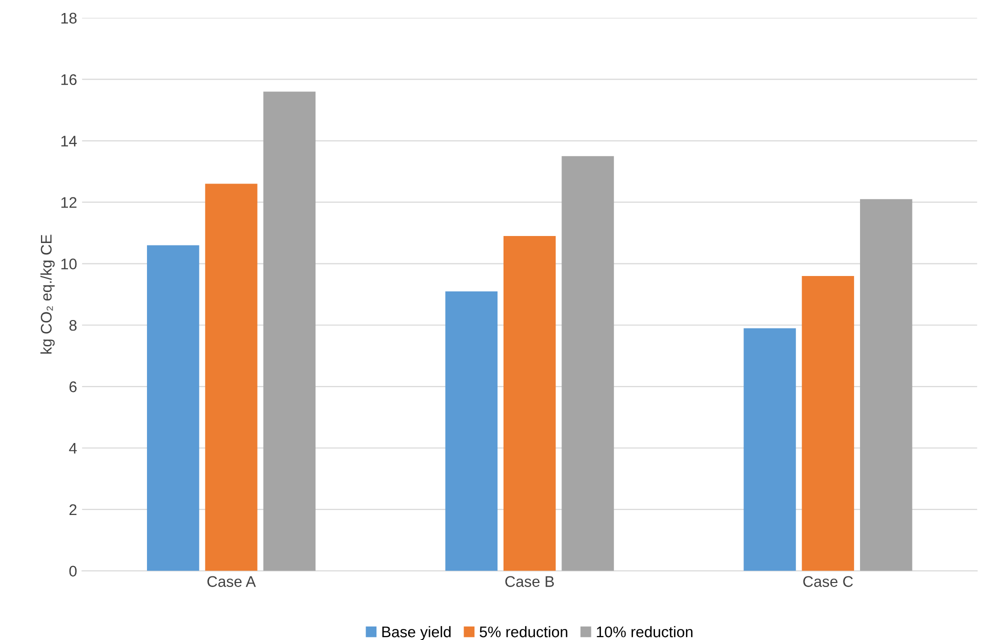 Image resolution: width=989 pixels, height=640 pixels. Describe the element at coordinates (828, 581) in the screenshot. I see `x-tick-label: Case C` at that location.